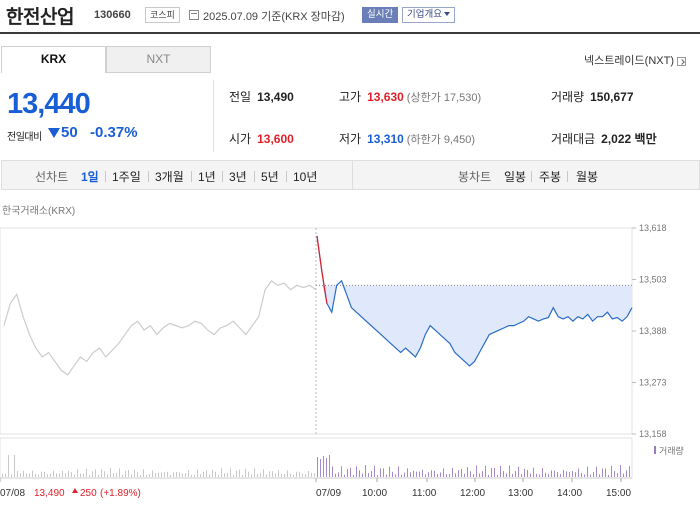 This screenshot has height=515, width=700. Describe the element at coordinates (238, 177) in the screenshot. I see `period-3y: 3년` at that location.